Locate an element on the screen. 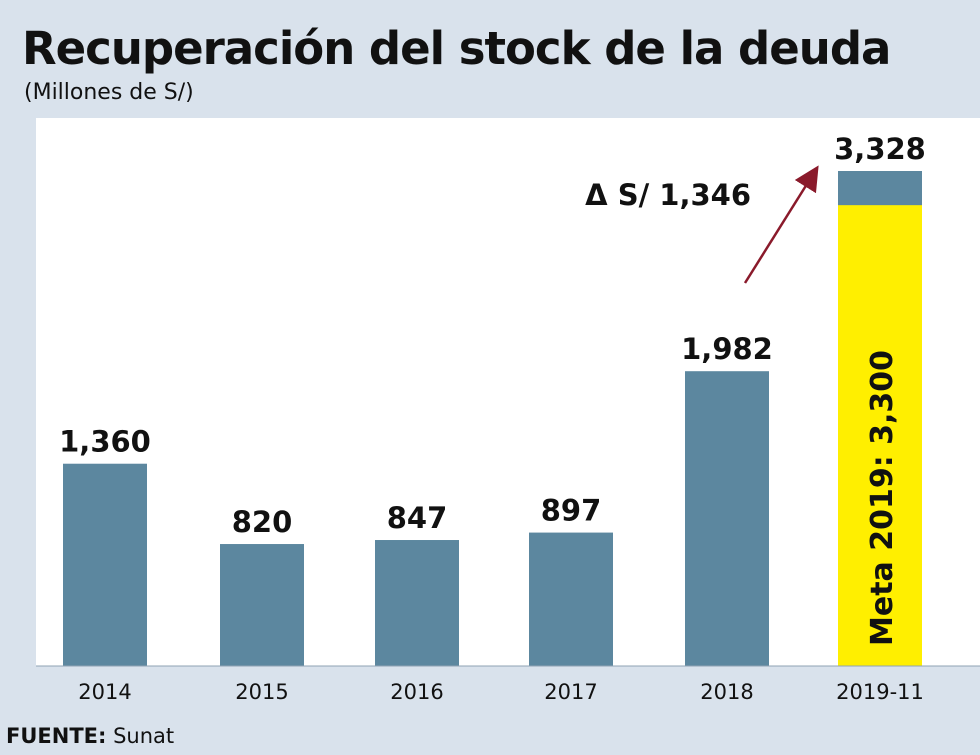  value-label: 3,328 is located at coordinates (880, 149).